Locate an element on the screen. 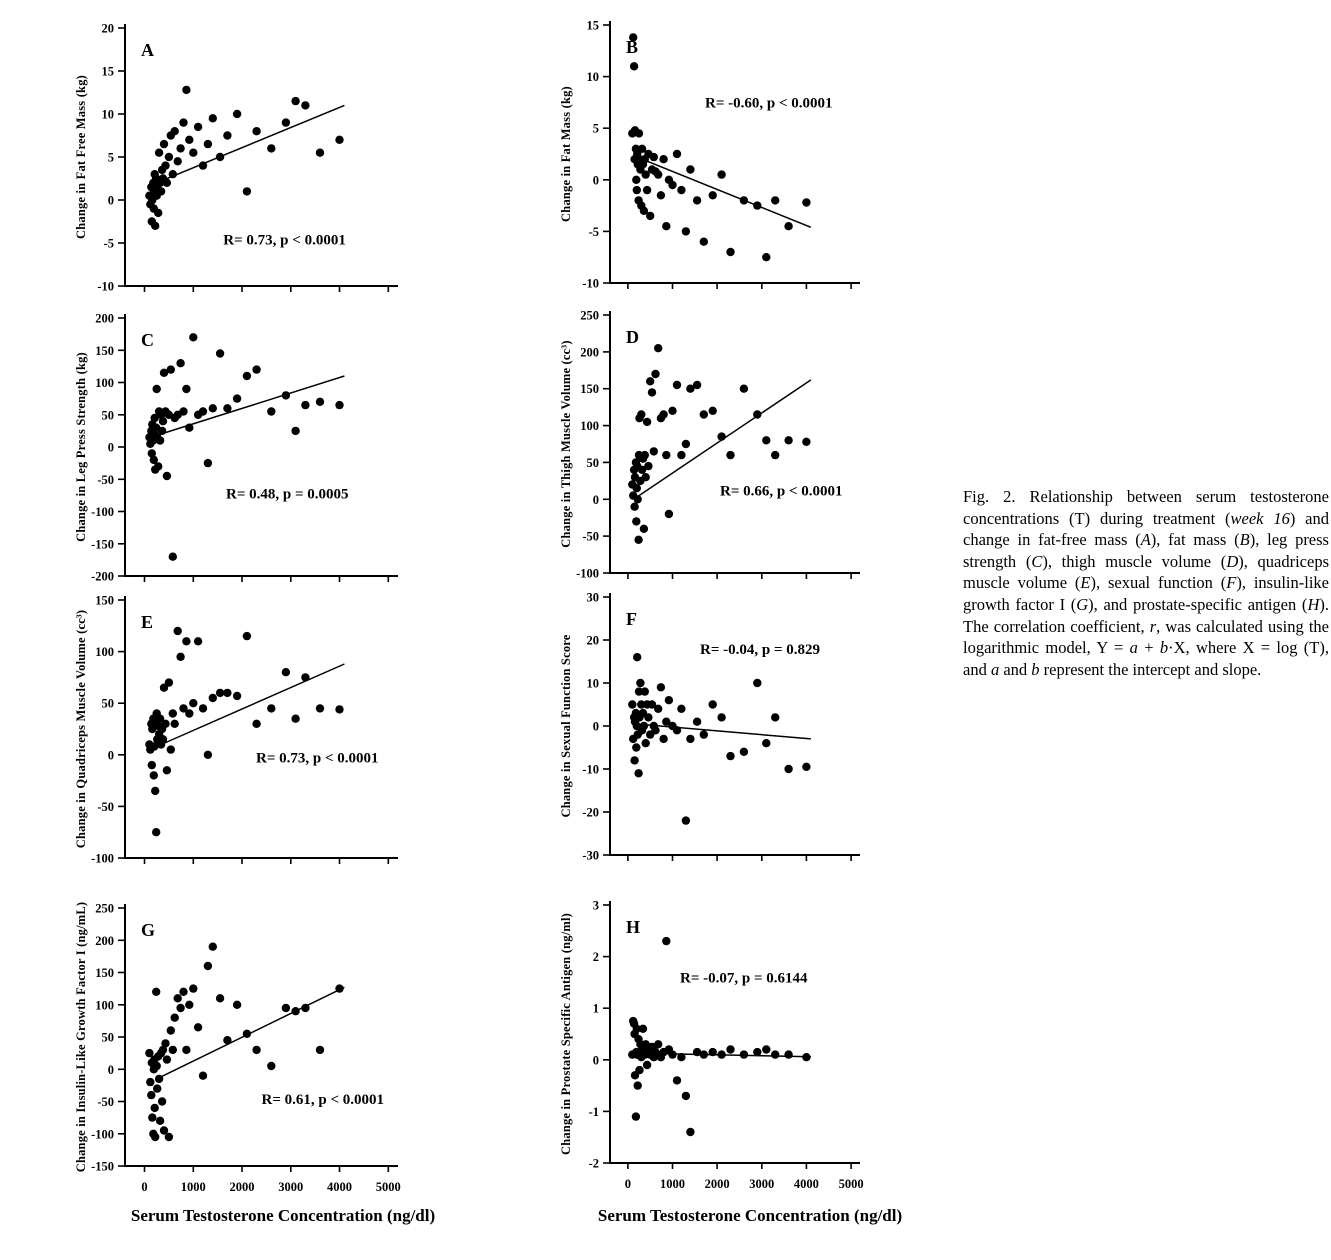  svg-text: 5000 is located at coordinates (851, 1184).